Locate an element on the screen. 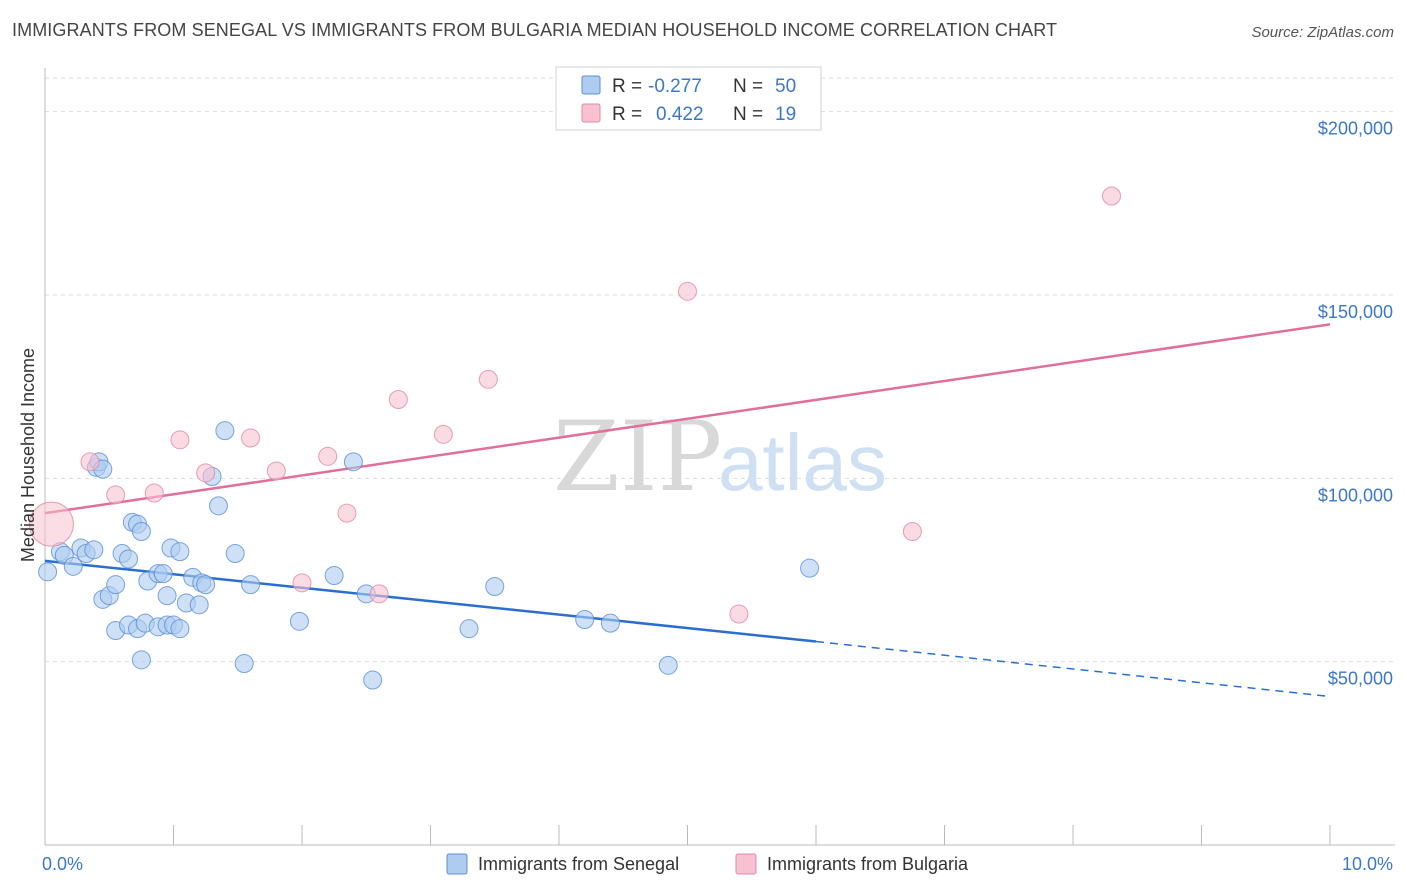 Image resolution: width=1406 pixels, height=892 pixels. bottom-legend-swatch-senegal is located at coordinates (457, 864).